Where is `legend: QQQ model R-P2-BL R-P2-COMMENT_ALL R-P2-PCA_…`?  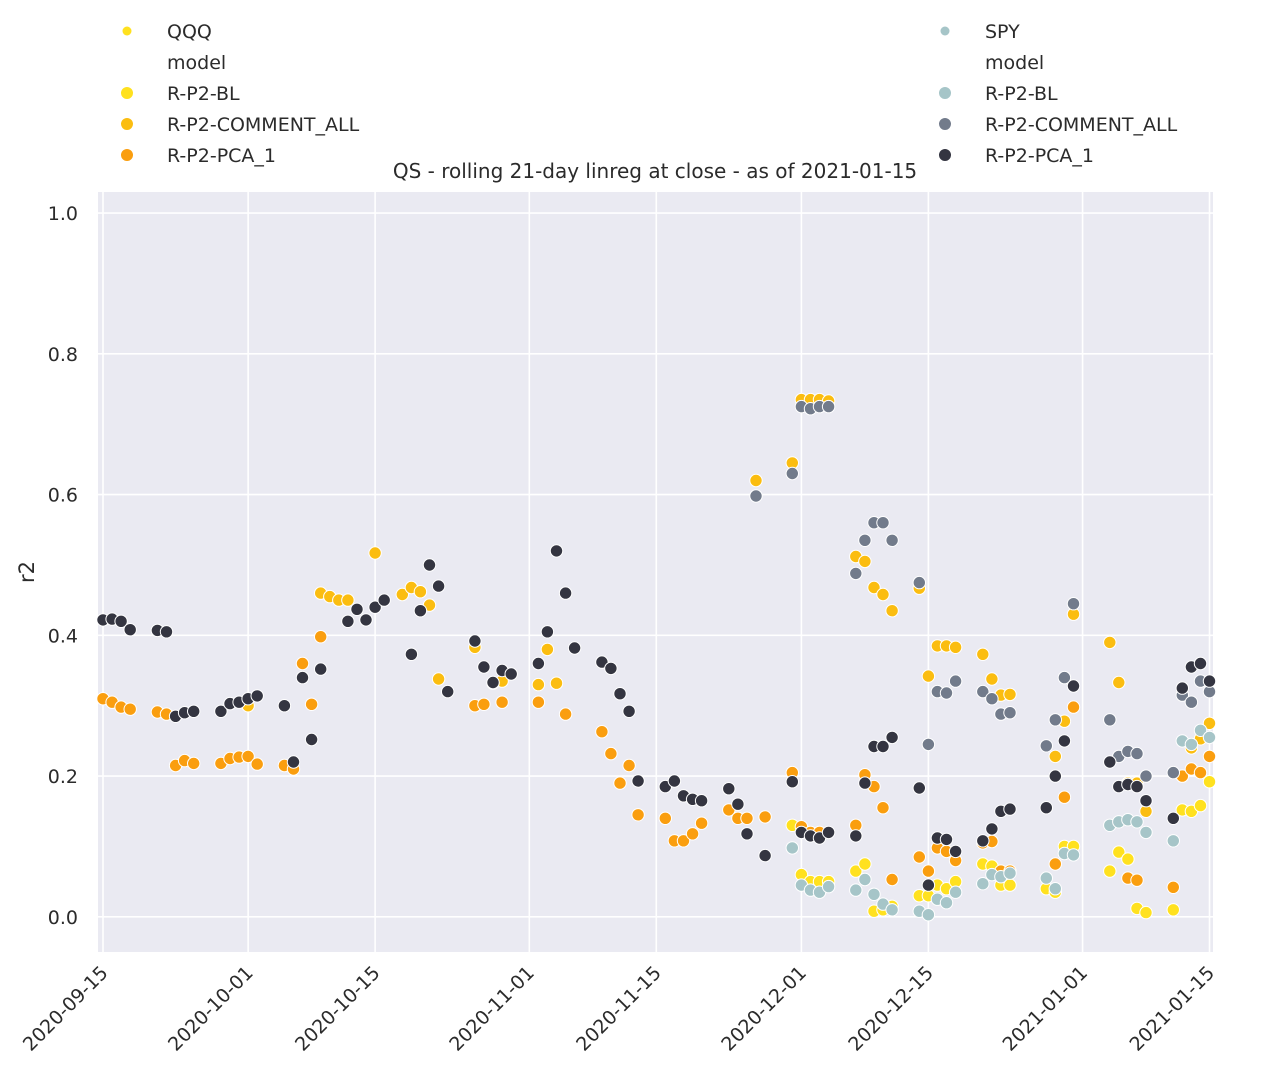 legend: QQQ model R-P2-BL R-P2-COMMENT_ALL R-P2-PCA_… is located at coordinates (649, 94).